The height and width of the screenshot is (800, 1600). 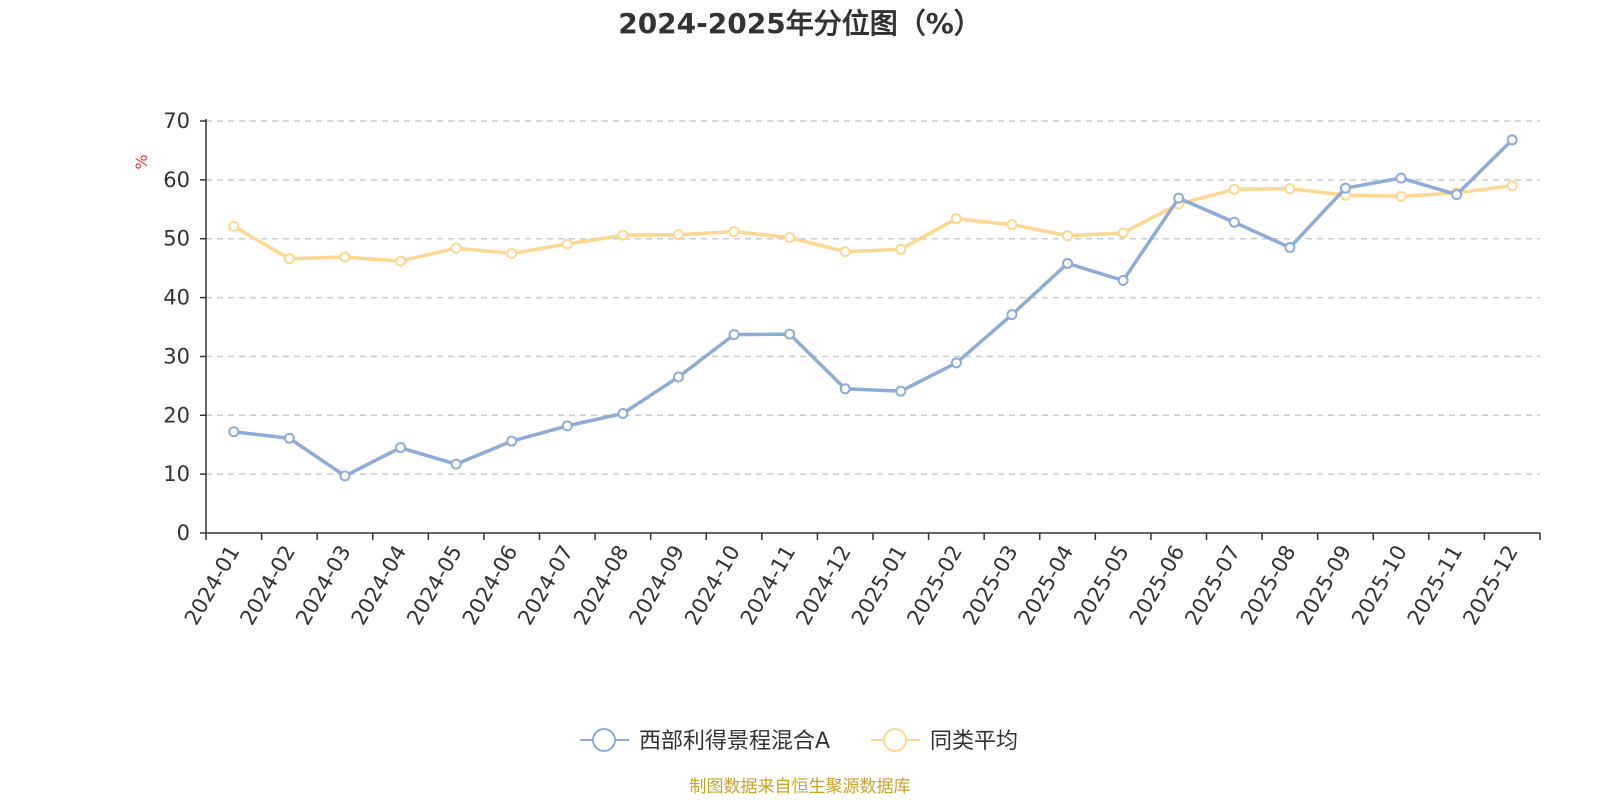 What do you see at coordinates (267, 585) in the screenshot?
I see `x-tick-label: 2024-02` at bounding box center [267, 585].